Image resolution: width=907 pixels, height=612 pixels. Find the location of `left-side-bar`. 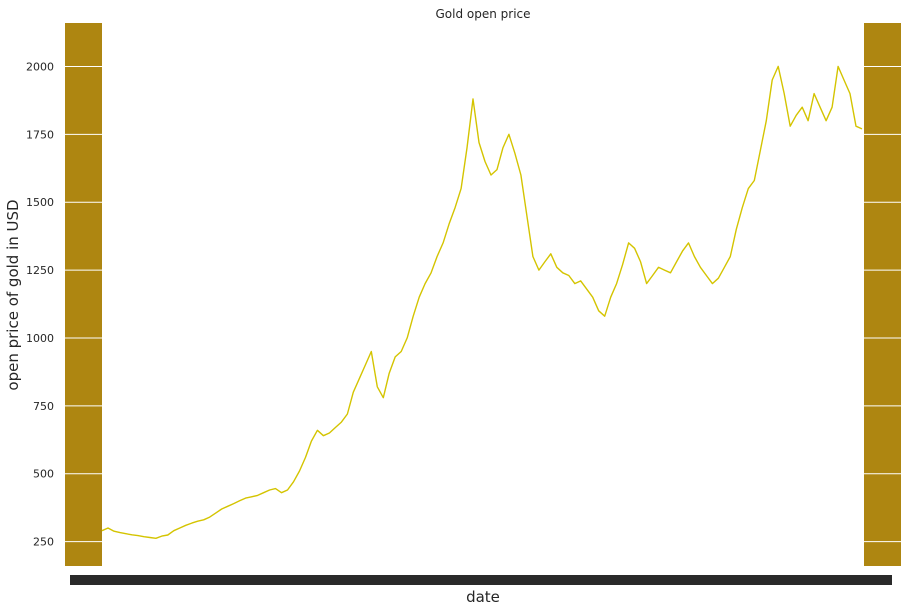

left-side-bar is located at coordinates (83, 294).